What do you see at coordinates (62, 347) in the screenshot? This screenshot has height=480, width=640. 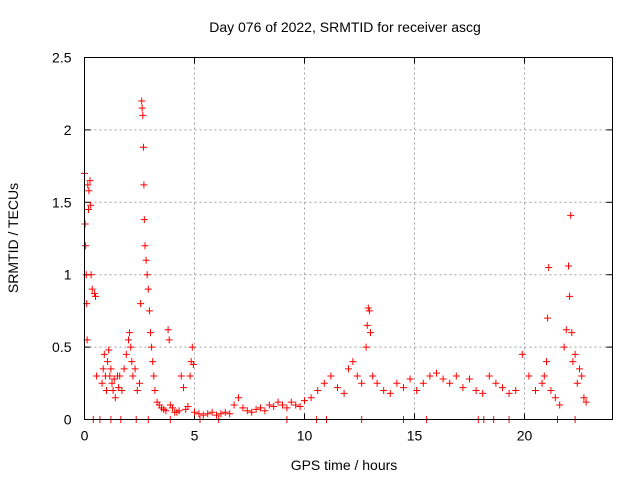 I see `y-tick-label: 0.5` at bounding box center [62, 347].